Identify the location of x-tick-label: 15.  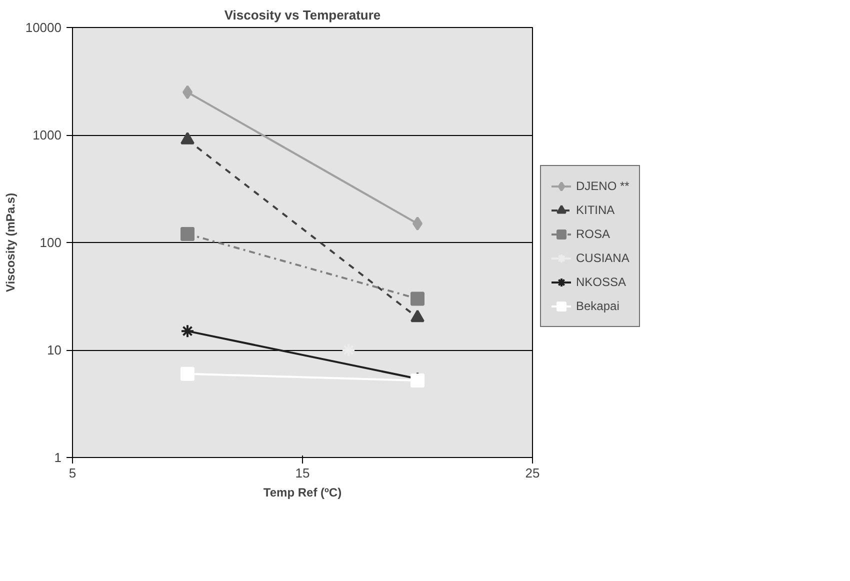
(302, 473).